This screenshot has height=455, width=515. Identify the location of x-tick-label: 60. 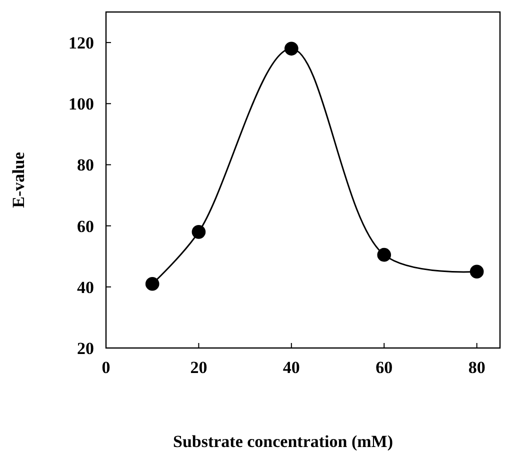
(384, 367).